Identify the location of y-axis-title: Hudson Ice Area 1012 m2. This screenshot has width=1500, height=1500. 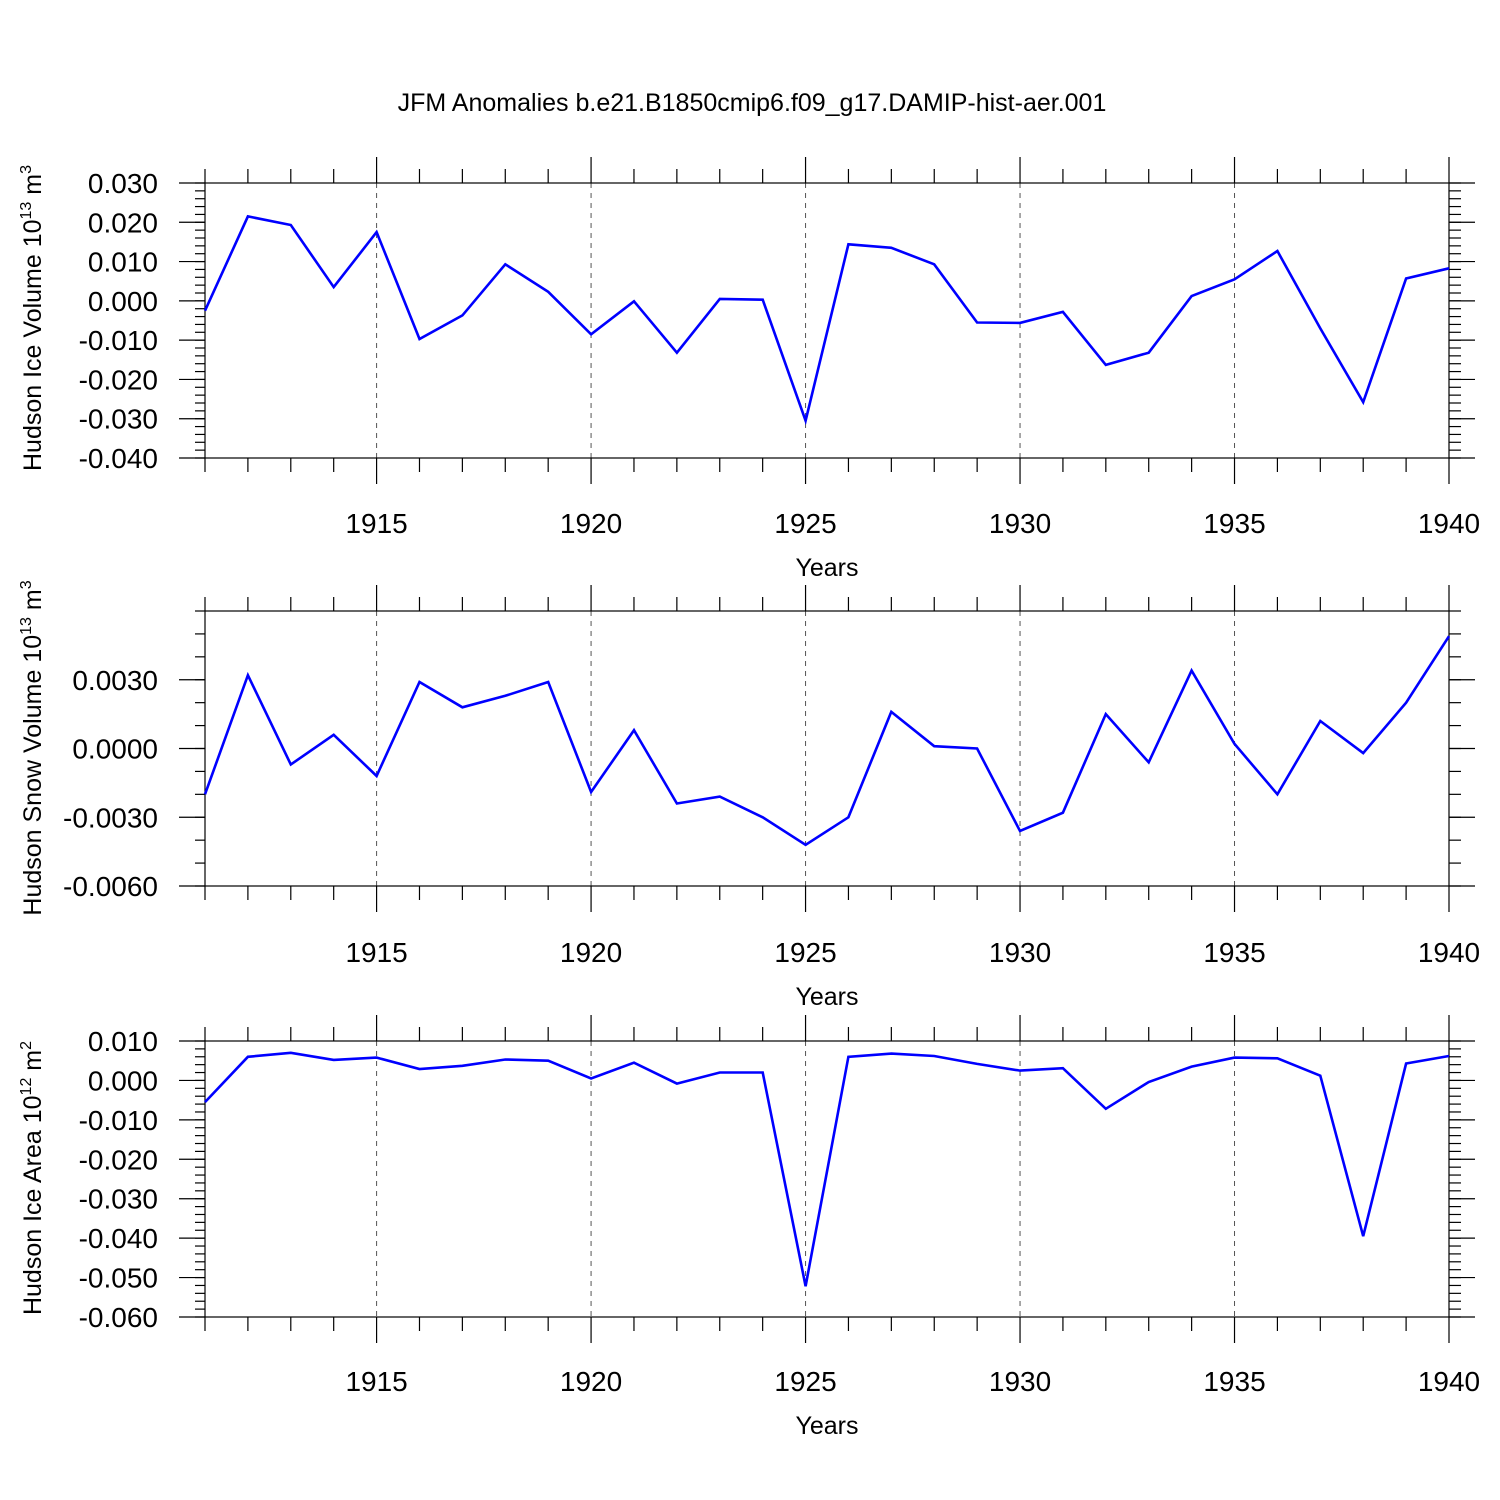
(32, 1178).